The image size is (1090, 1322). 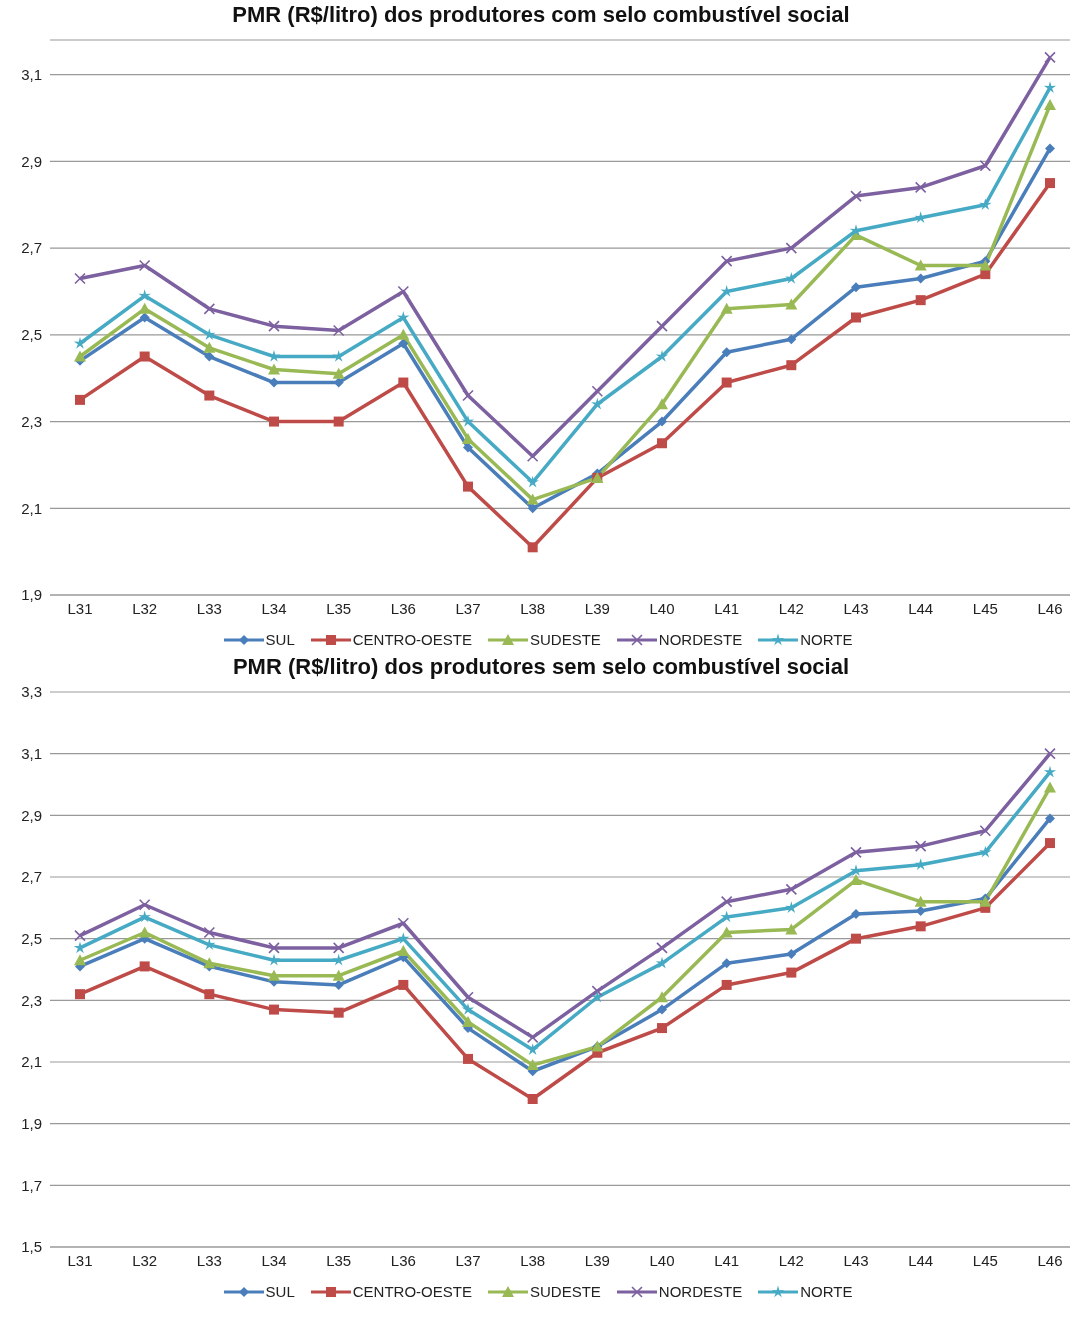 I want to click on chart-title: PMR (R$/litro) dos produtores com selo combustível social, so click(x=541, y=15).